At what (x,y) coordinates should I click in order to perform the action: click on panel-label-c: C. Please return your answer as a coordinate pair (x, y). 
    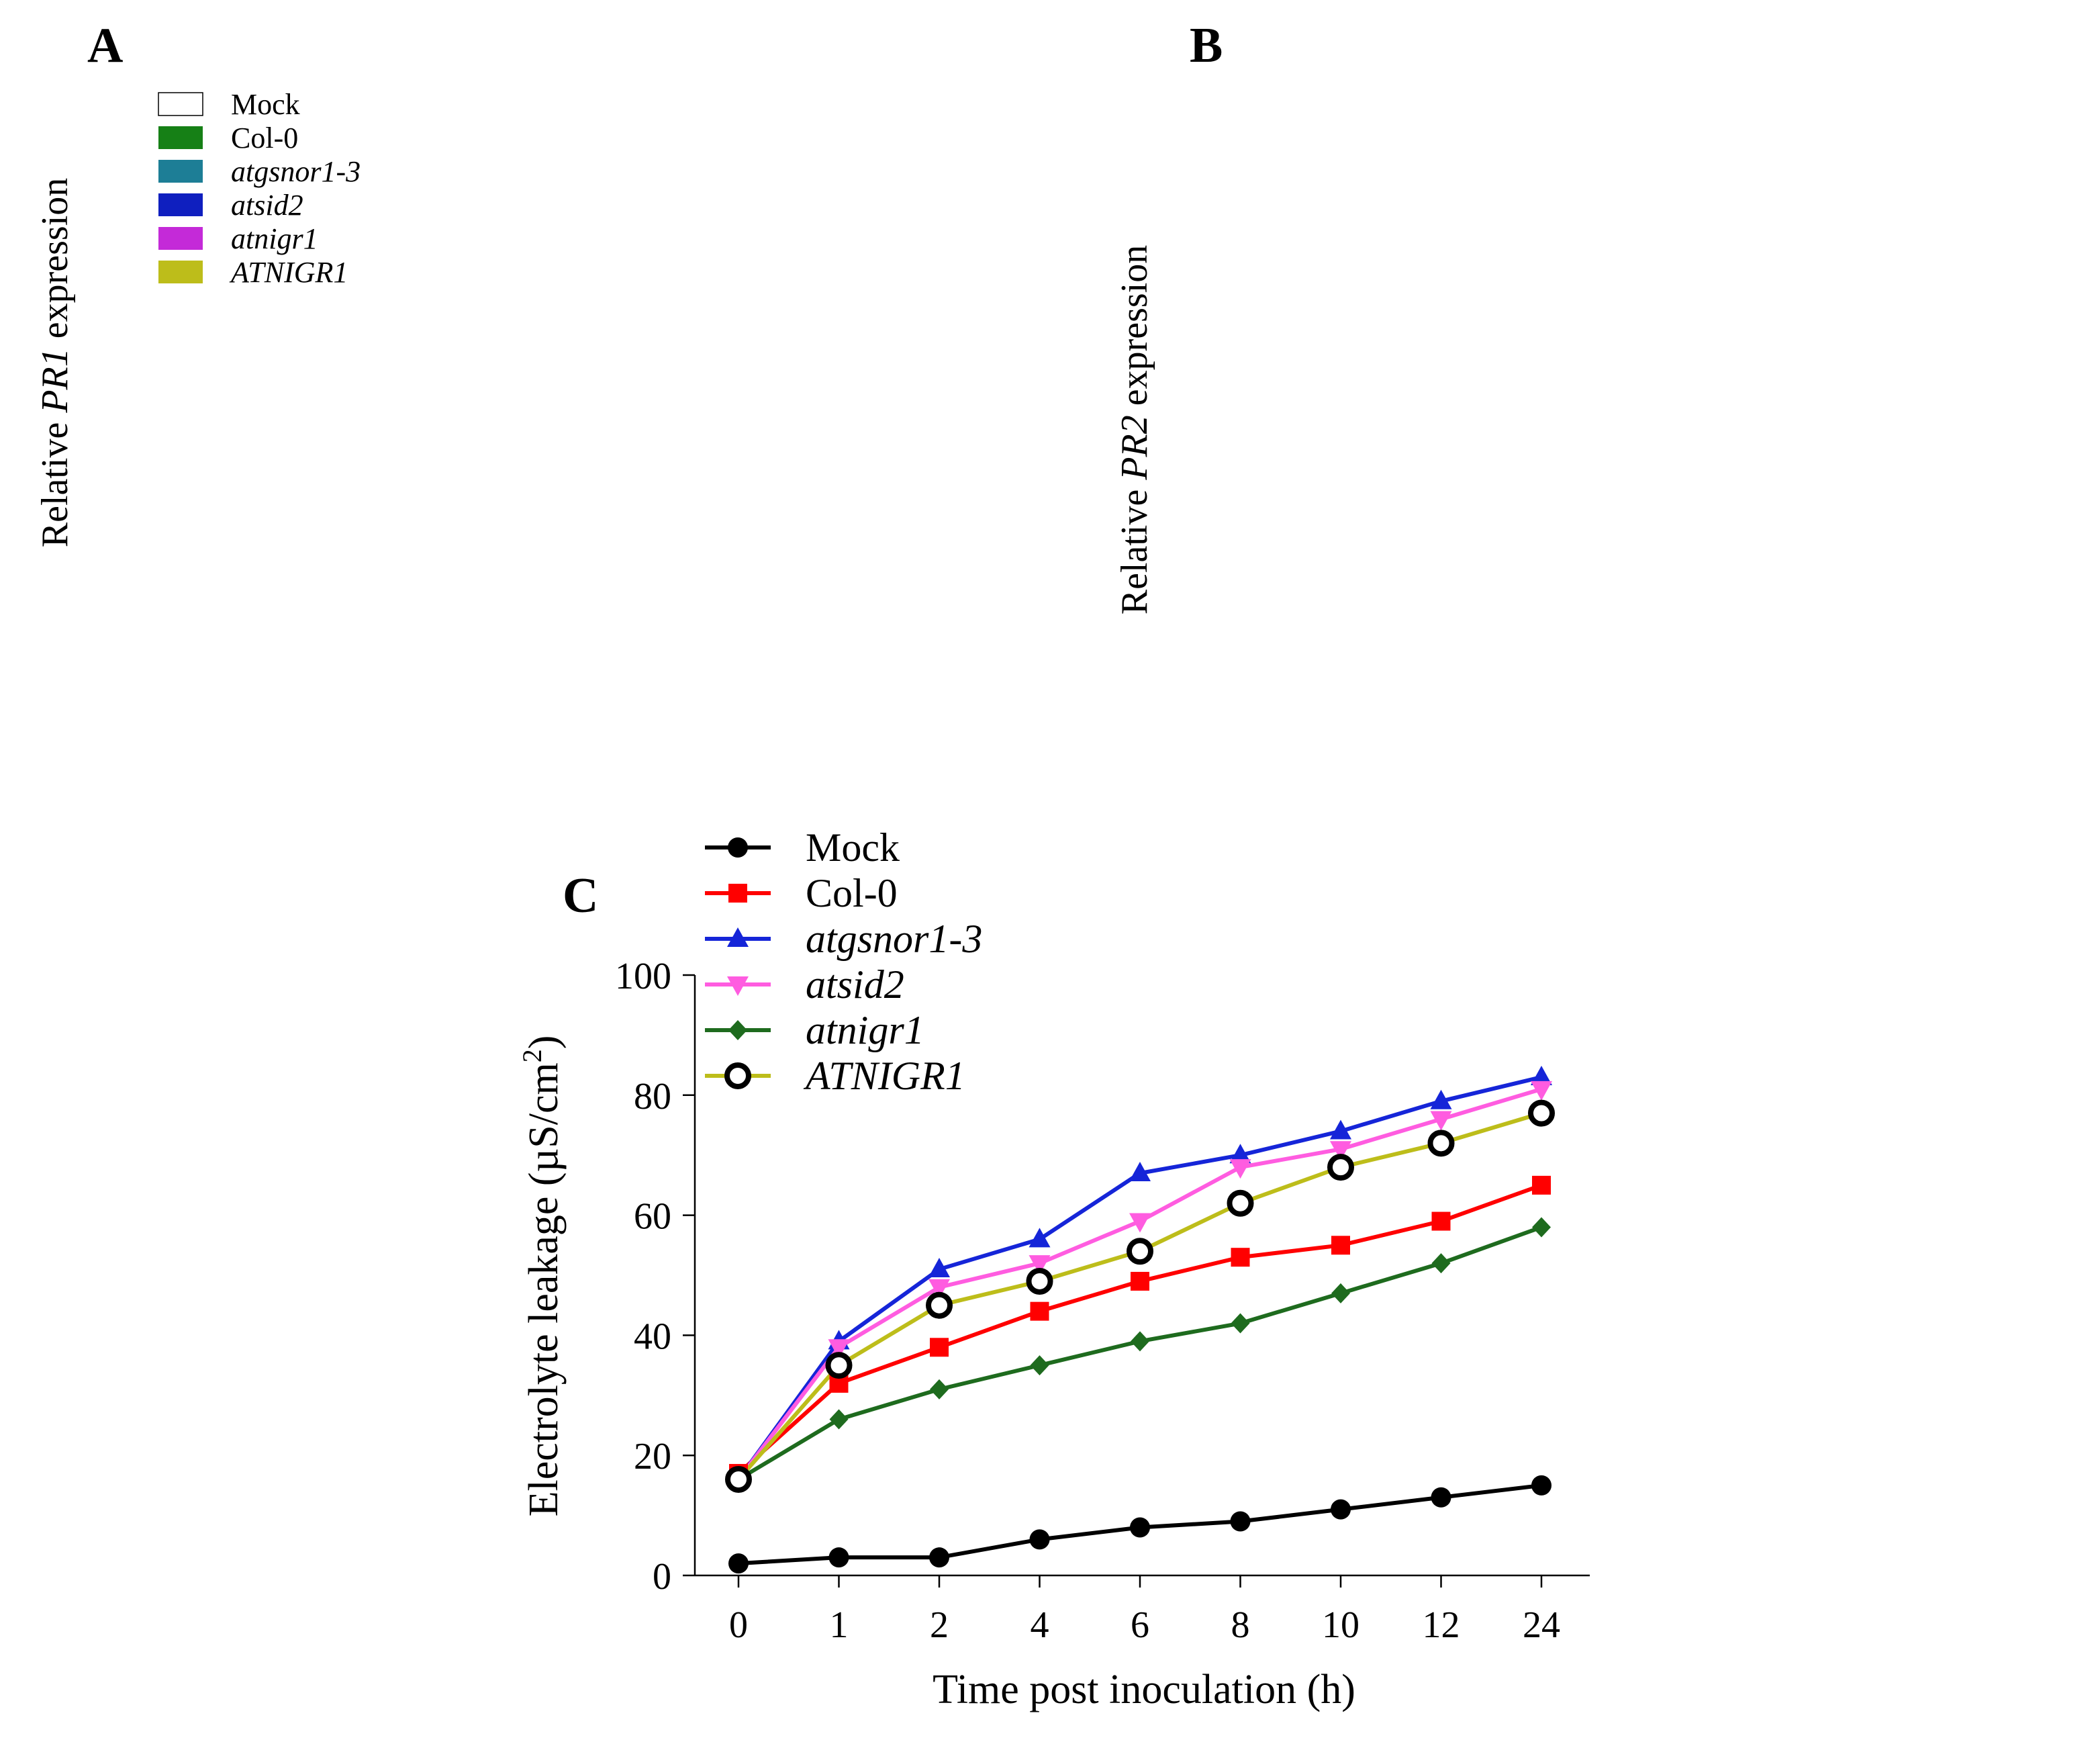
    Looking at the image, I should click on (580, 896).